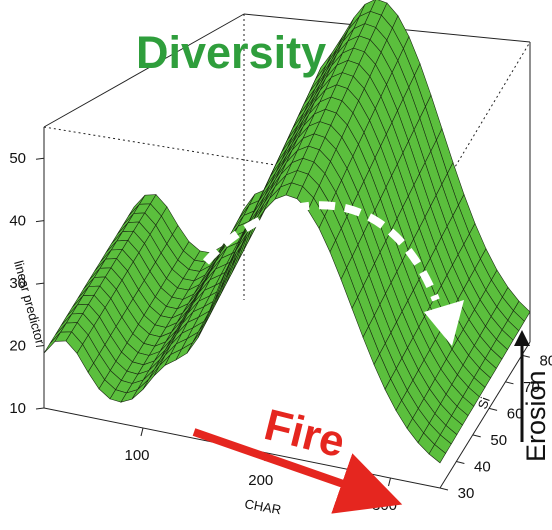 The height and width of the screenshot is (530, 552). Describe the element at coordinates (444, 323) in the screenshot. I see `trend-arrow-head` at that location.